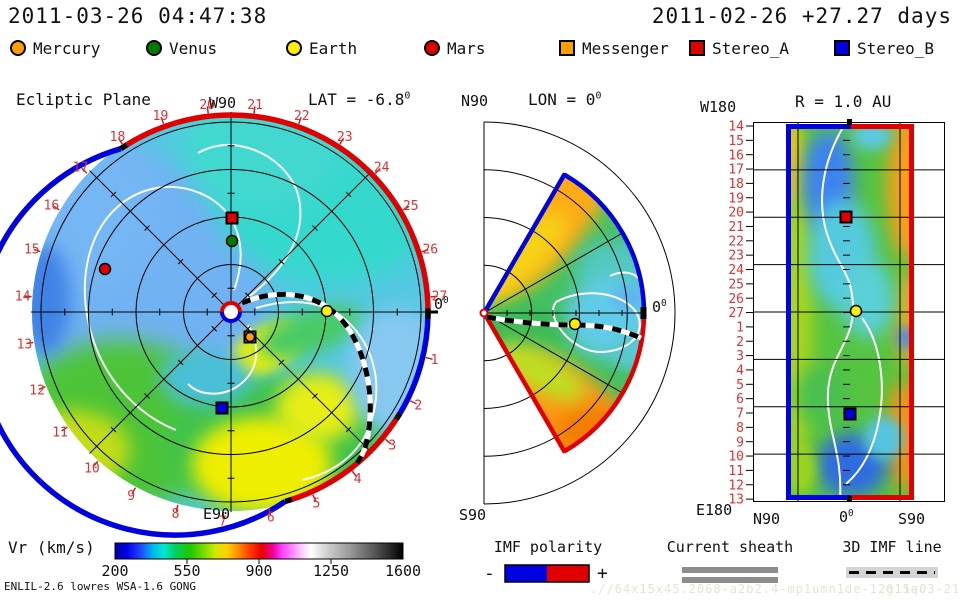  I want to click on meridional-lon-label: LON = 00, so click(564, 99).